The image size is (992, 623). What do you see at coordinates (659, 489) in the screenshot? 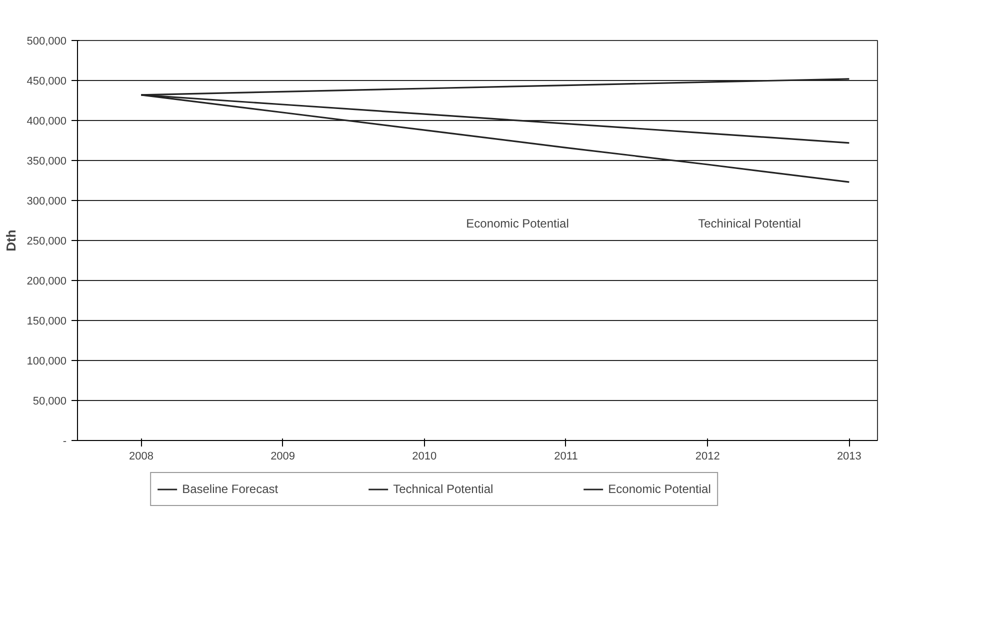
I see `legend-label: Economic Potential` at bounding box center [659, 489].